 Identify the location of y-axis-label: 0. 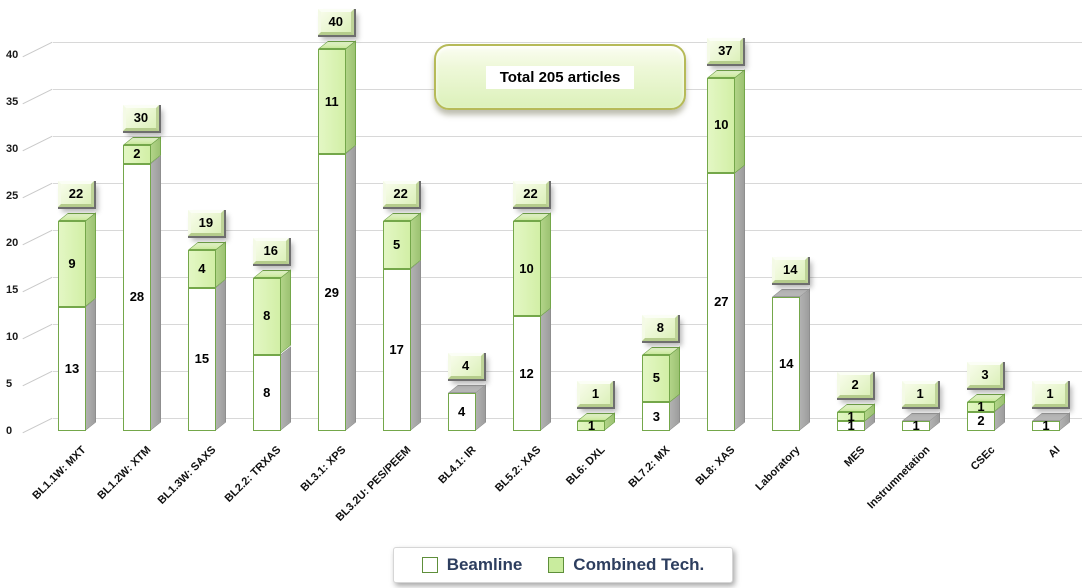
(9, 431).